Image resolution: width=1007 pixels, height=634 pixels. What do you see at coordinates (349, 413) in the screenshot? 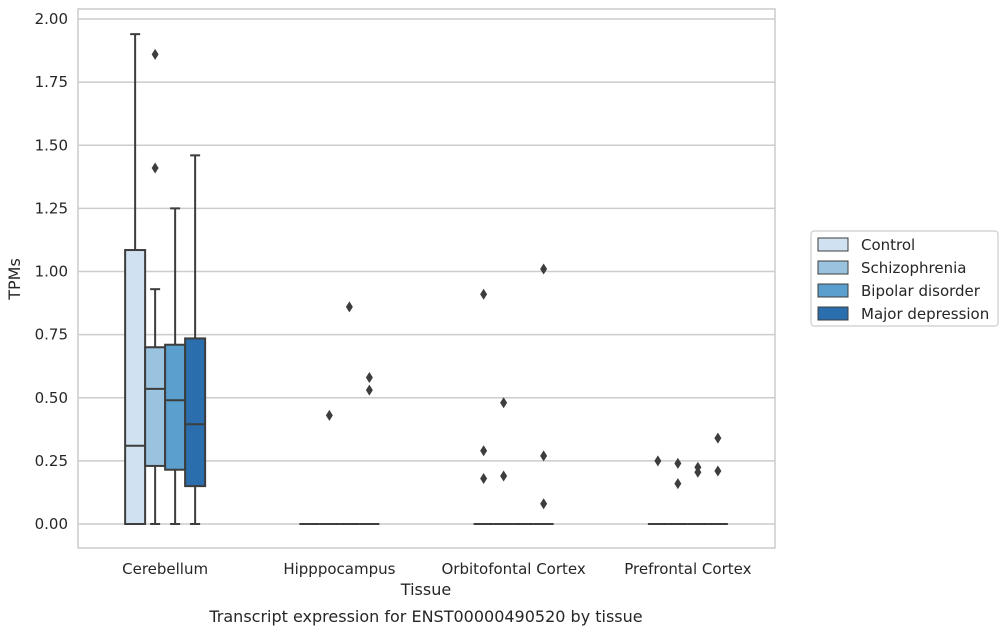
I see `box-hipppocampus-bipolar-disorder` at bounding box center [349, 413].